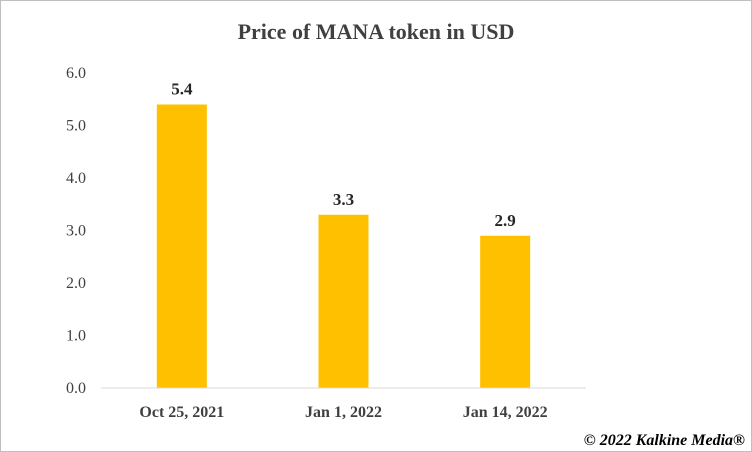 The width and height of the screenshot is (752, 452). I want to click on y-tick-label: 2.0, so click(76, 283).